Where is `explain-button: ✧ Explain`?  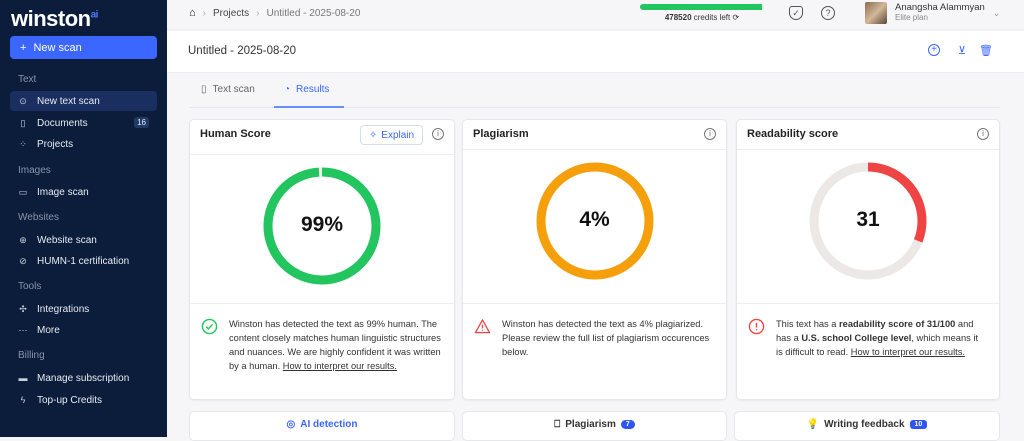
explain-button: ✧ Explain is located at coordinates (391, 135).